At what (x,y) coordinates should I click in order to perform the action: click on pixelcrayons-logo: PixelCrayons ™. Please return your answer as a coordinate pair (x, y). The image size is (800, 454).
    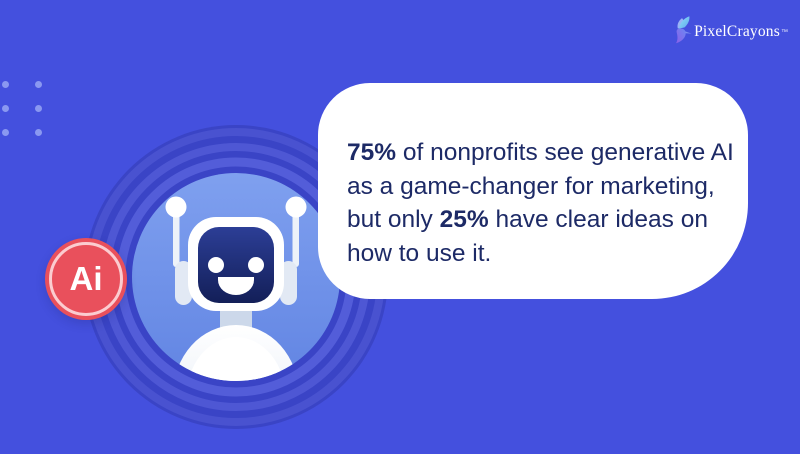
    Looking at the image, I should click on (729, 31).